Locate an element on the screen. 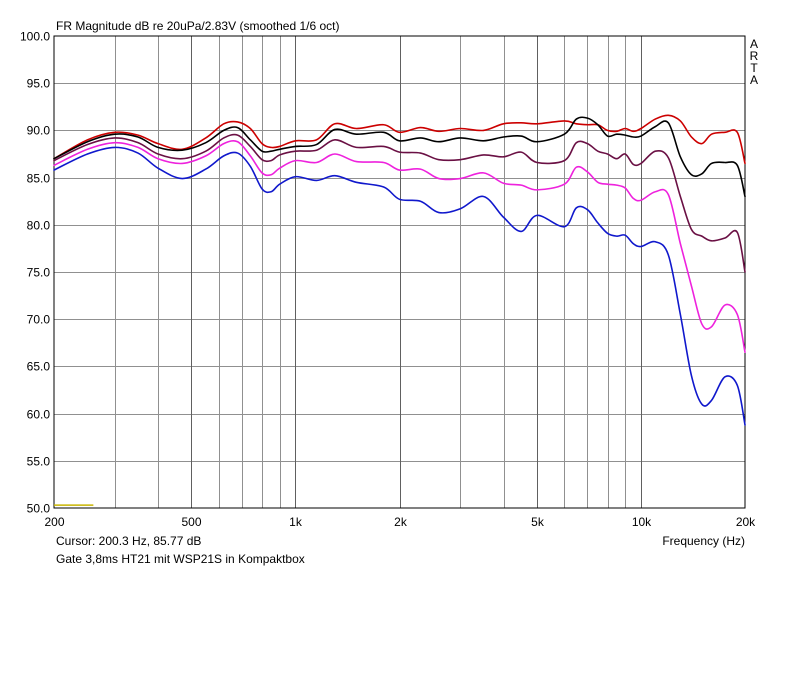 The width and height of the screenshot is (800, 696). y-tick-label: 85.0 is located at coordinates (39, 179).